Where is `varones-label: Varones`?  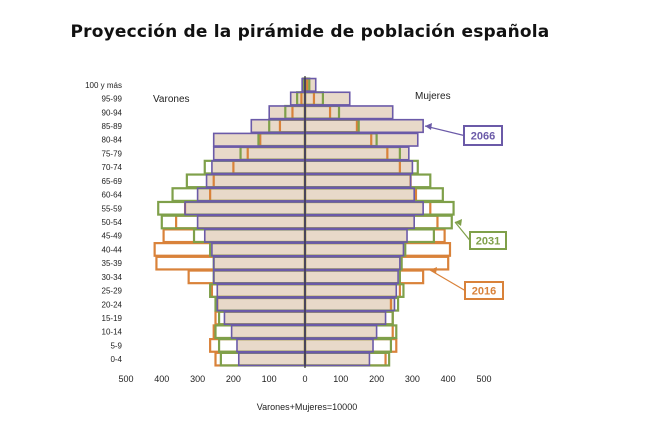 varones-label: Varones is located at coordinates (171, 99).